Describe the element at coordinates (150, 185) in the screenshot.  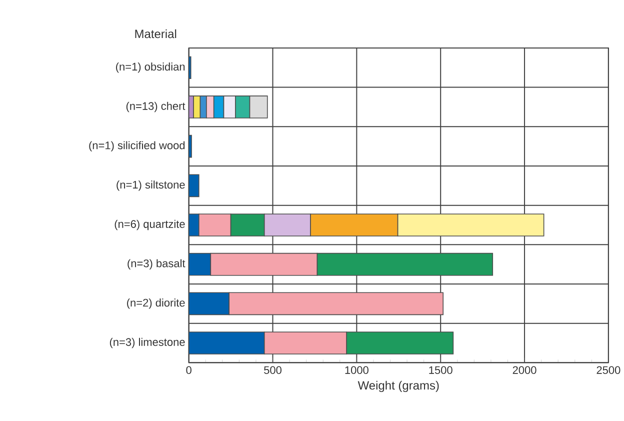
I see `y-tick-label: (n=1) siltstone` at that location.